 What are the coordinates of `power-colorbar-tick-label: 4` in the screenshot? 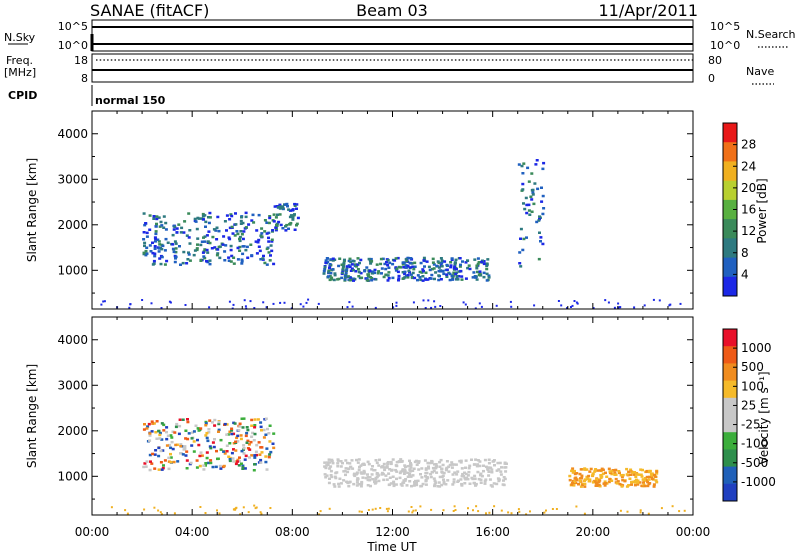 It's located at (745, 274).